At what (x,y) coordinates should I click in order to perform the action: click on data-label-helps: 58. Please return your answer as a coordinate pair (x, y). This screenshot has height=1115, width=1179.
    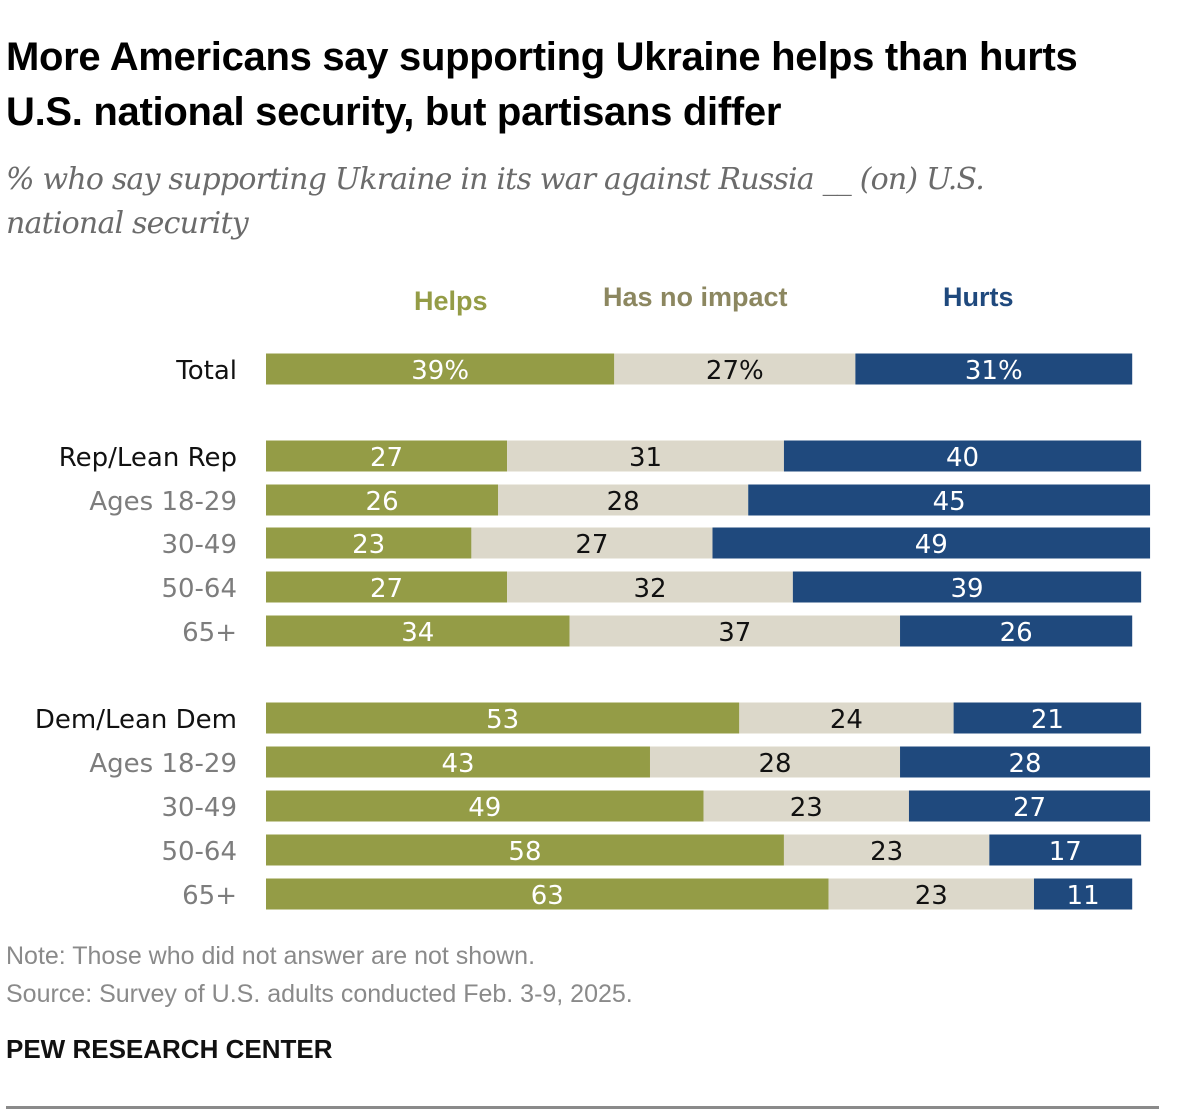
    Looking at the image, I should click on (524, 852).